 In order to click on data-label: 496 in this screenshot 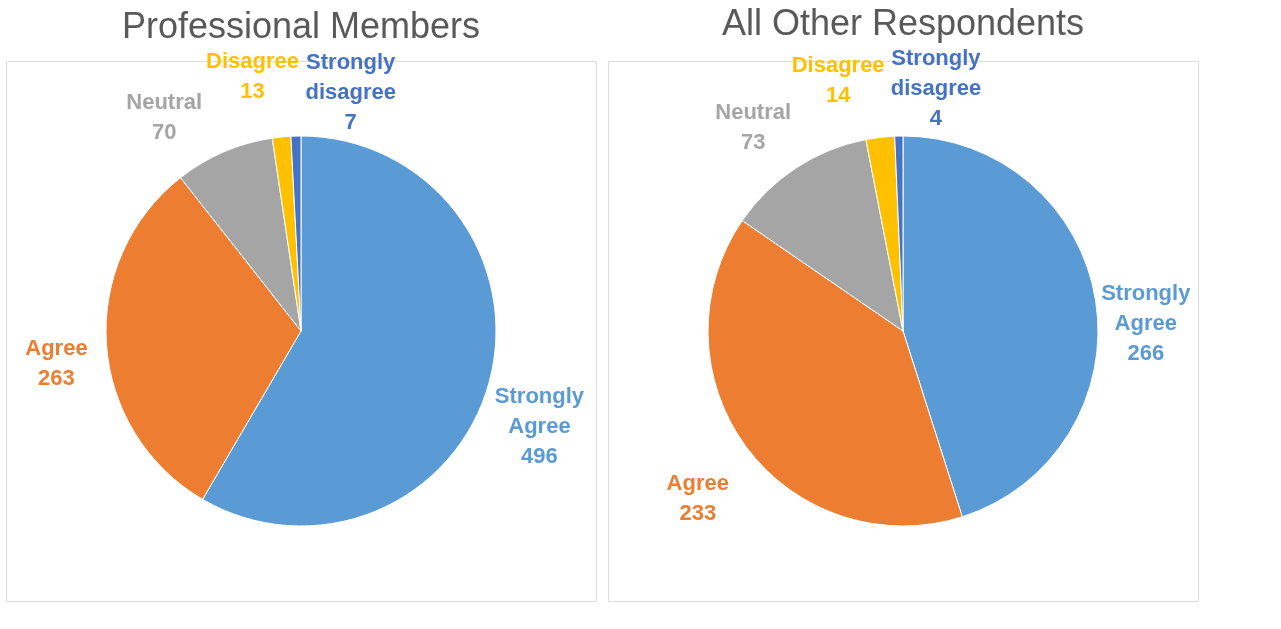, I will do `click(539, 455)`.